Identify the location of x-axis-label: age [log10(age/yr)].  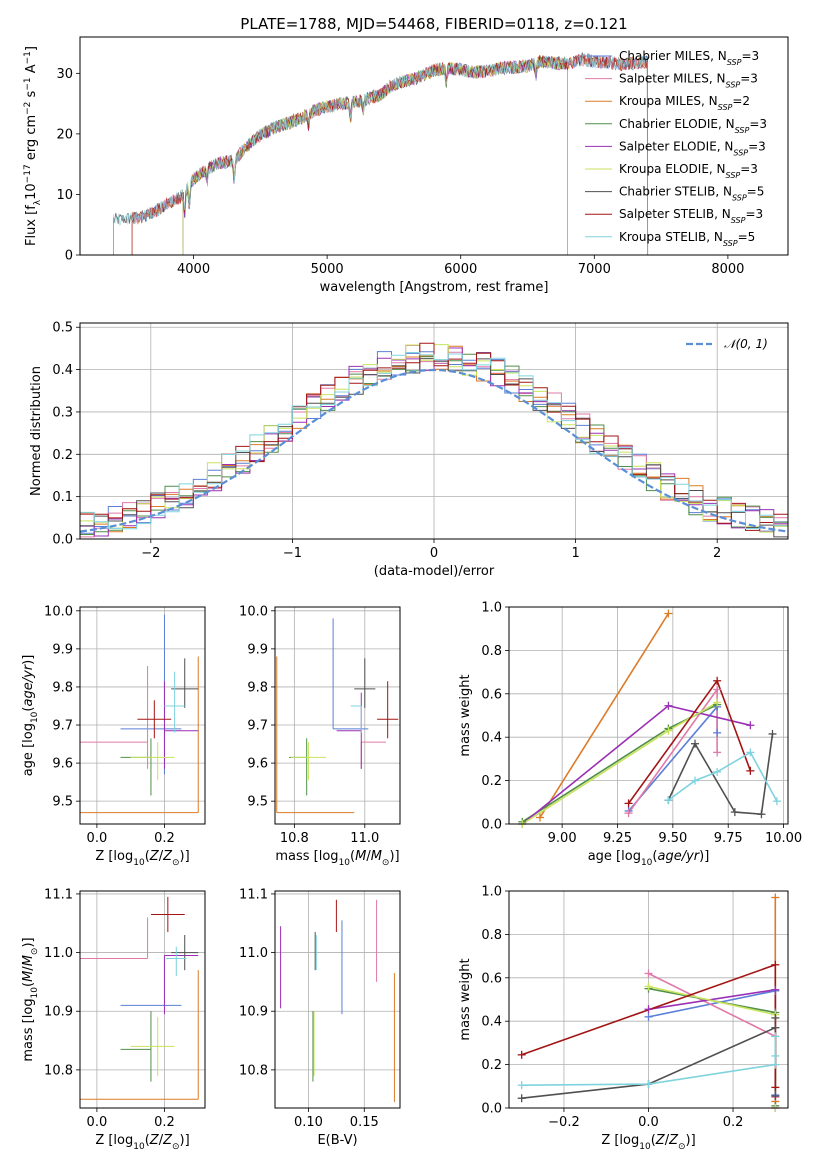
(649, 858).